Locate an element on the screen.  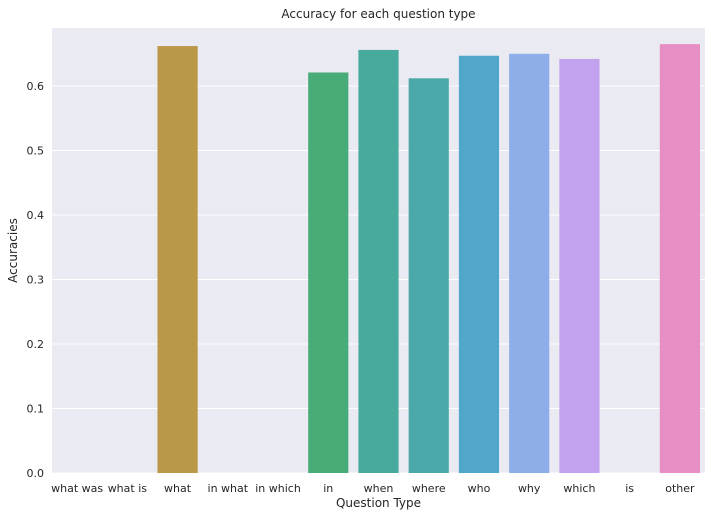
x-tick-label: in which is located at coordinates (278, 488).